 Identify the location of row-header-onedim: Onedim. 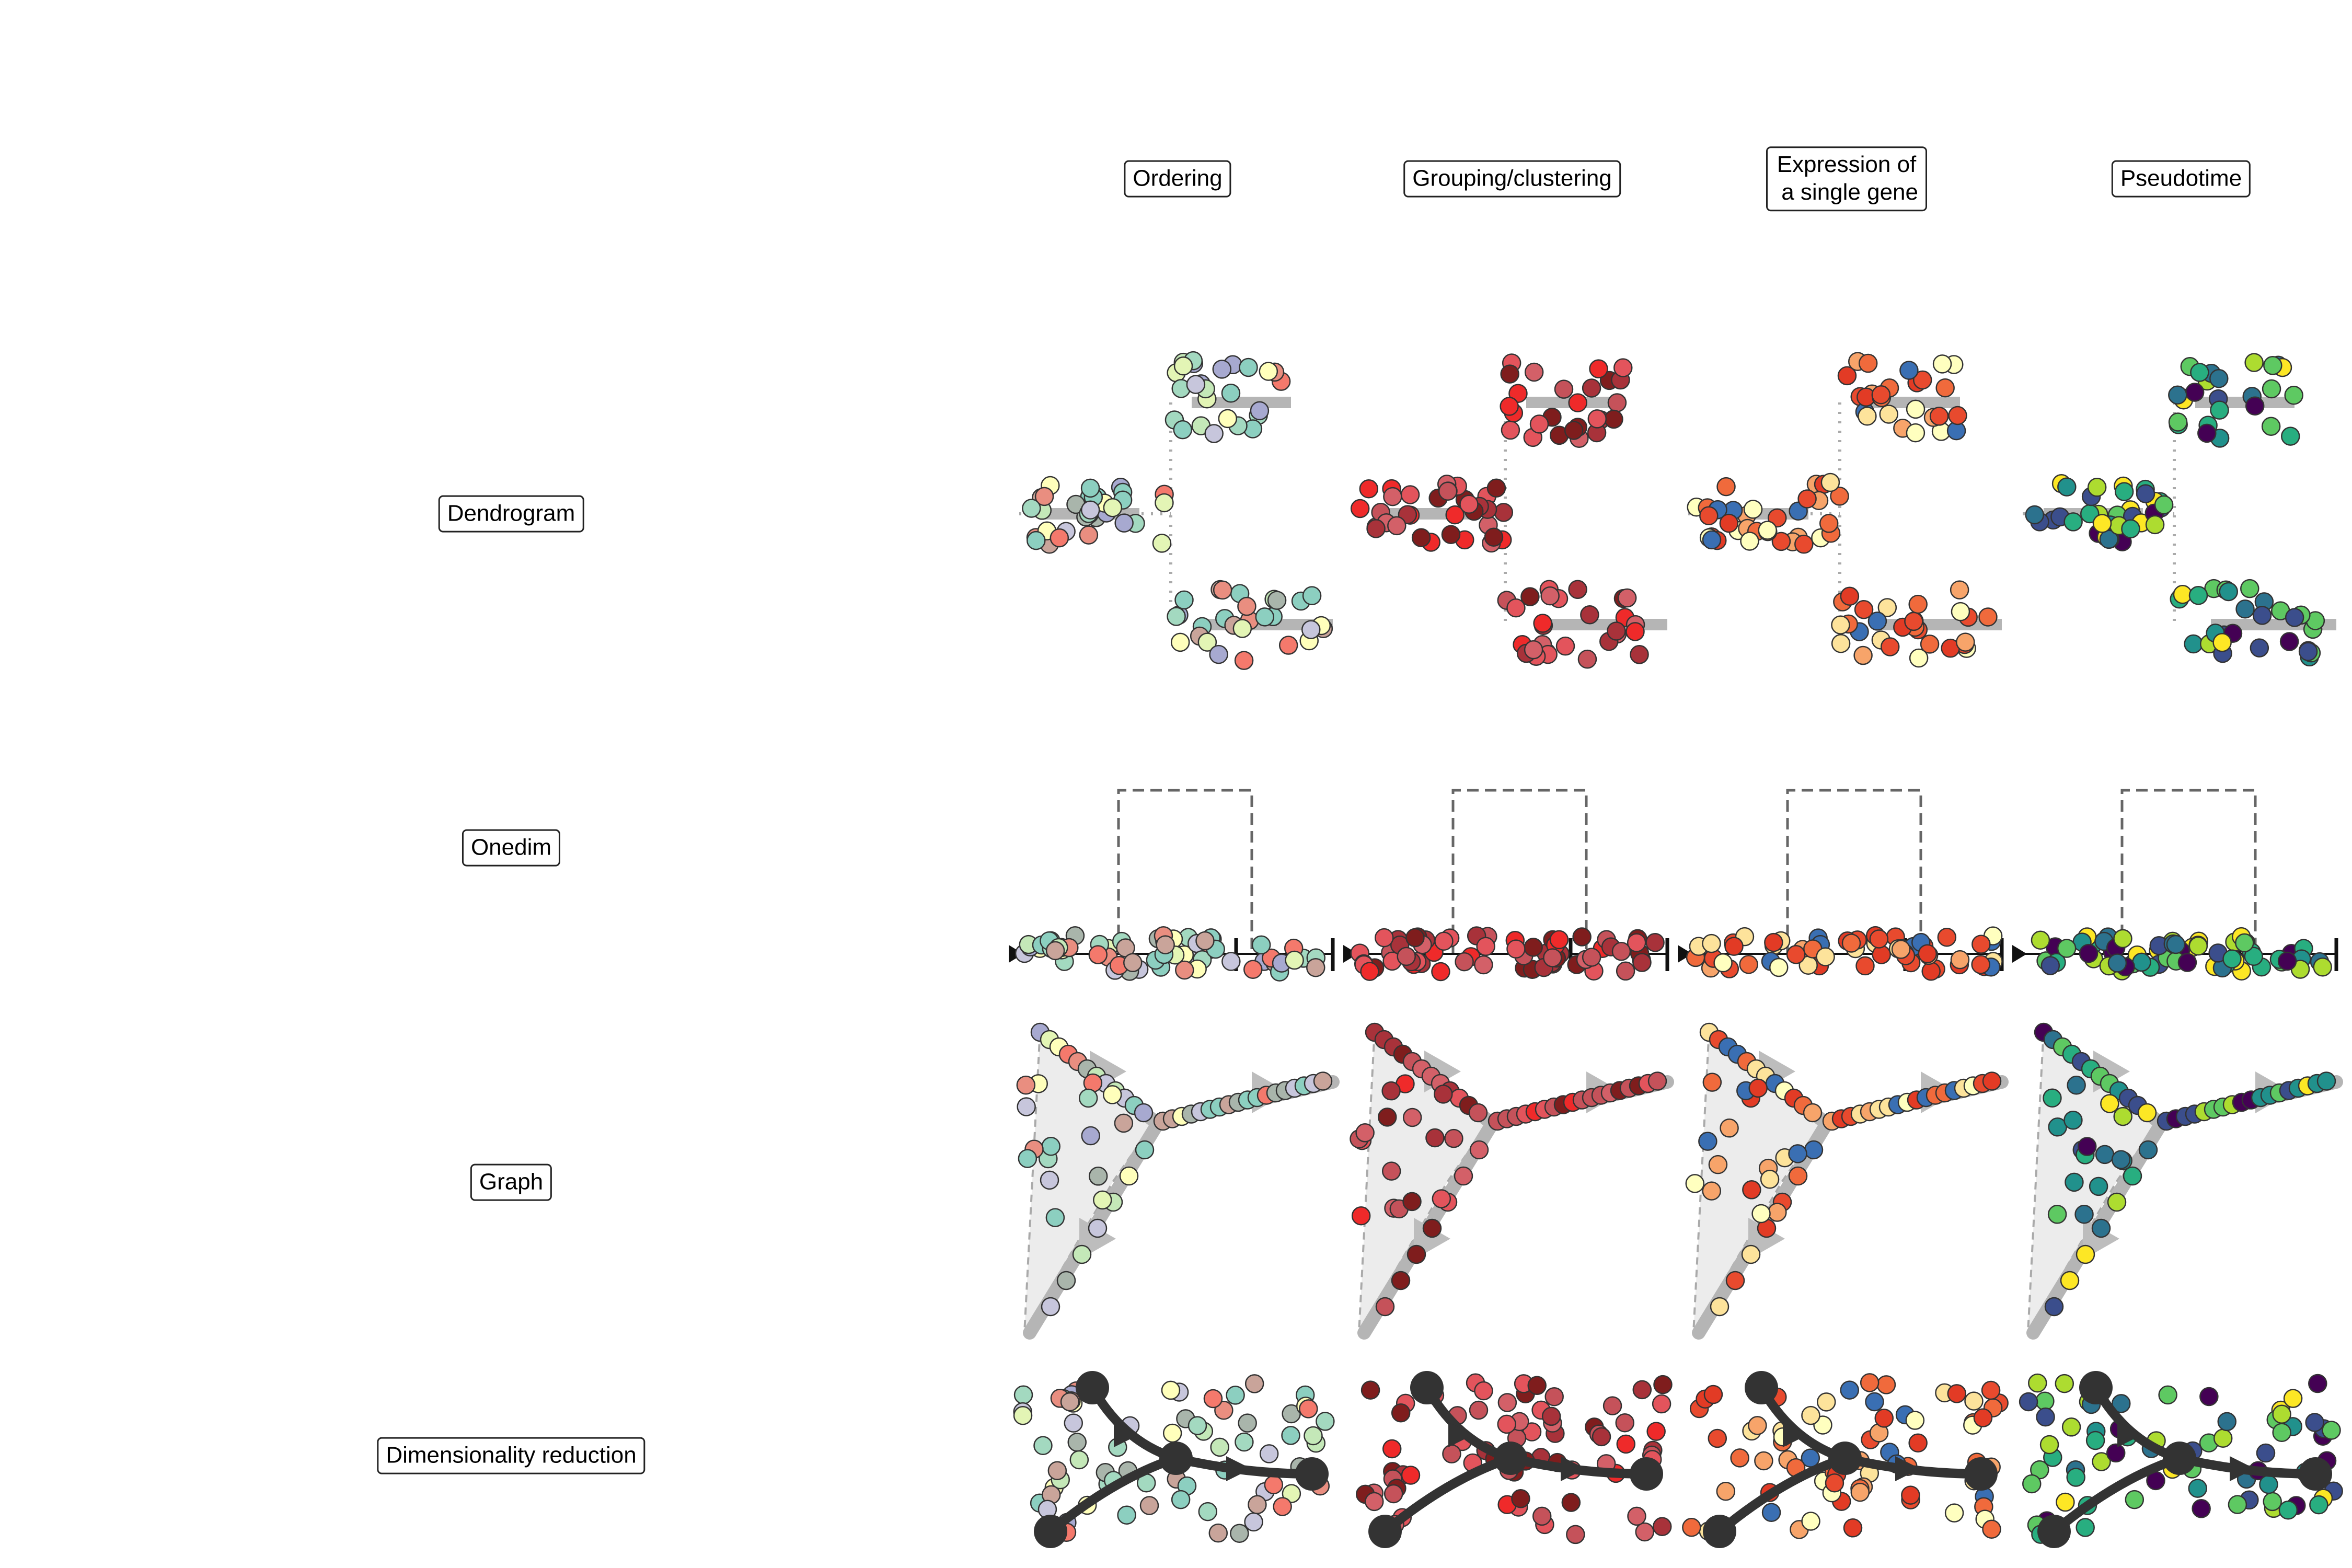
(511, 848).